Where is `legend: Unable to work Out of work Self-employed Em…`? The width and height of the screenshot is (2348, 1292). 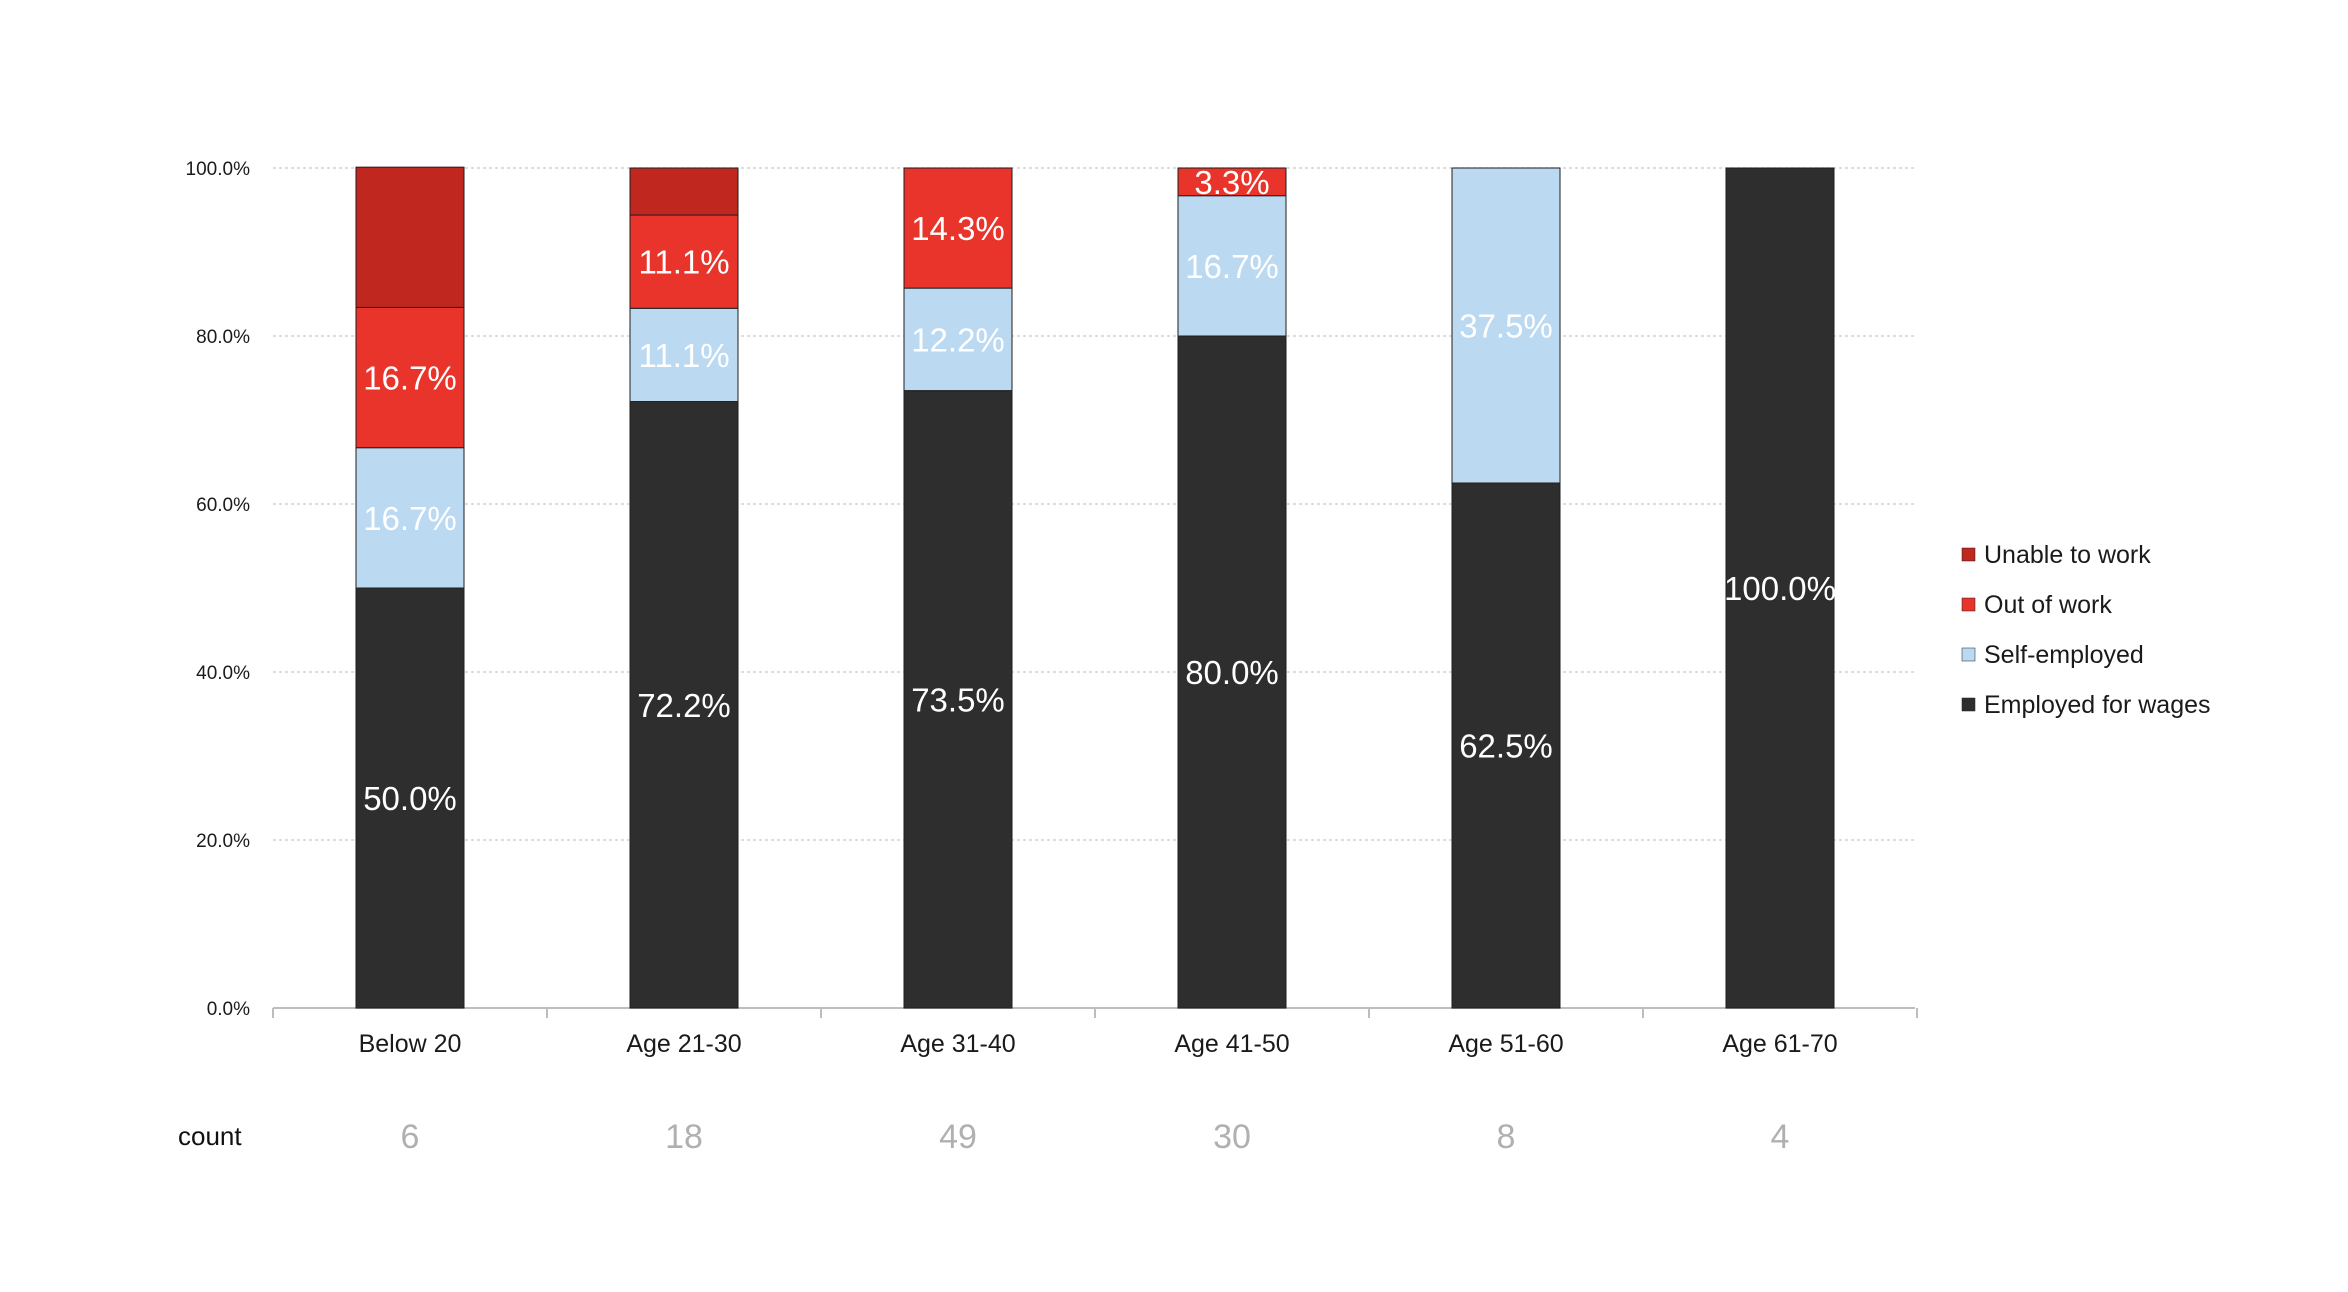 legend: Unable to work Out of work Self-employed Em… is located at coordinates (2086, 630).